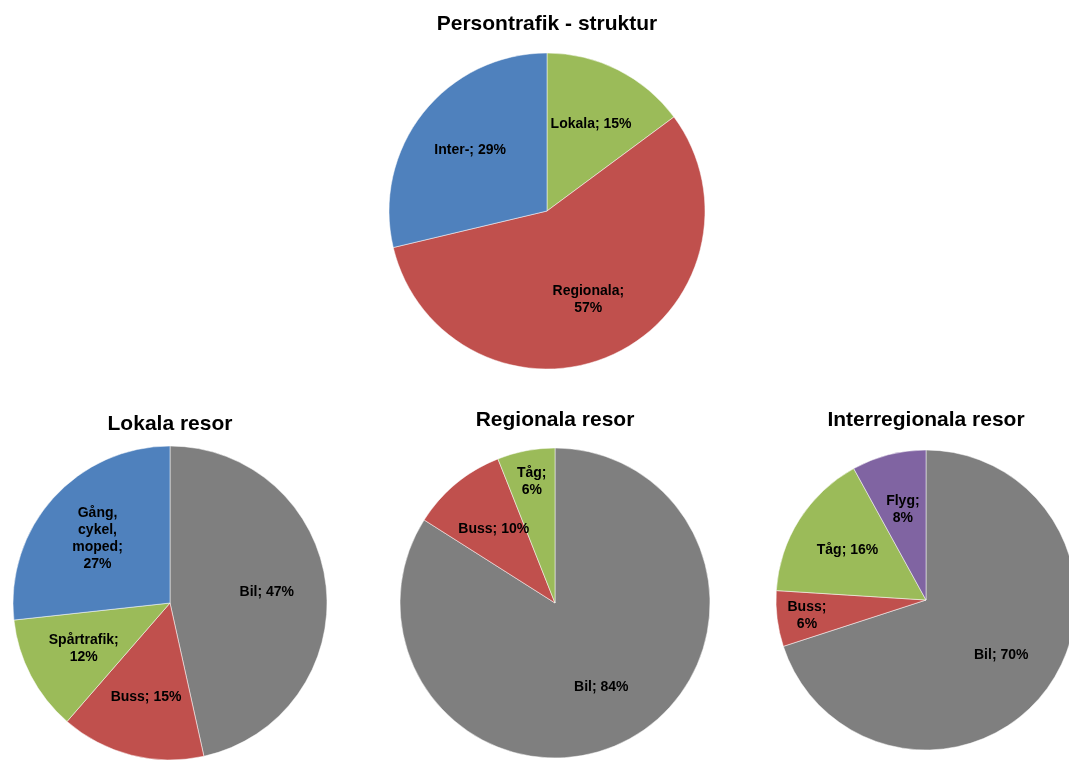 This screenshot has height=762, width=1069. What do you see at coordinates (97, 537) in the screenshot?
I see `slice-label: Gång, cykel, moped; 27%` at bounding box center [97, 537].